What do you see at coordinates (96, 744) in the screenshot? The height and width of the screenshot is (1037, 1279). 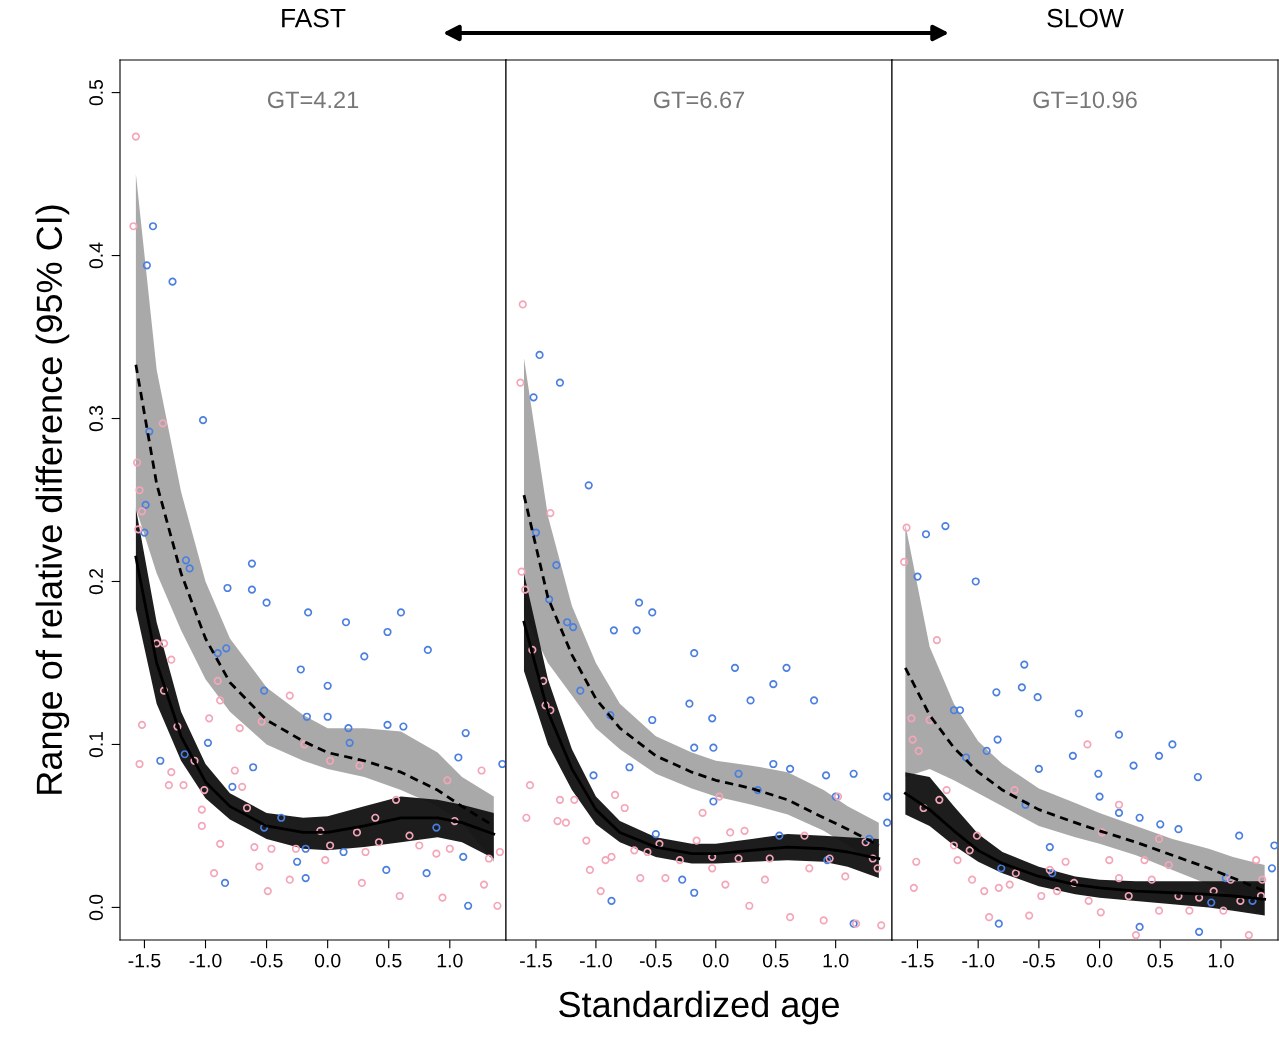 I see `y-tick-label: 0.1` at bounding box center [96, 744].